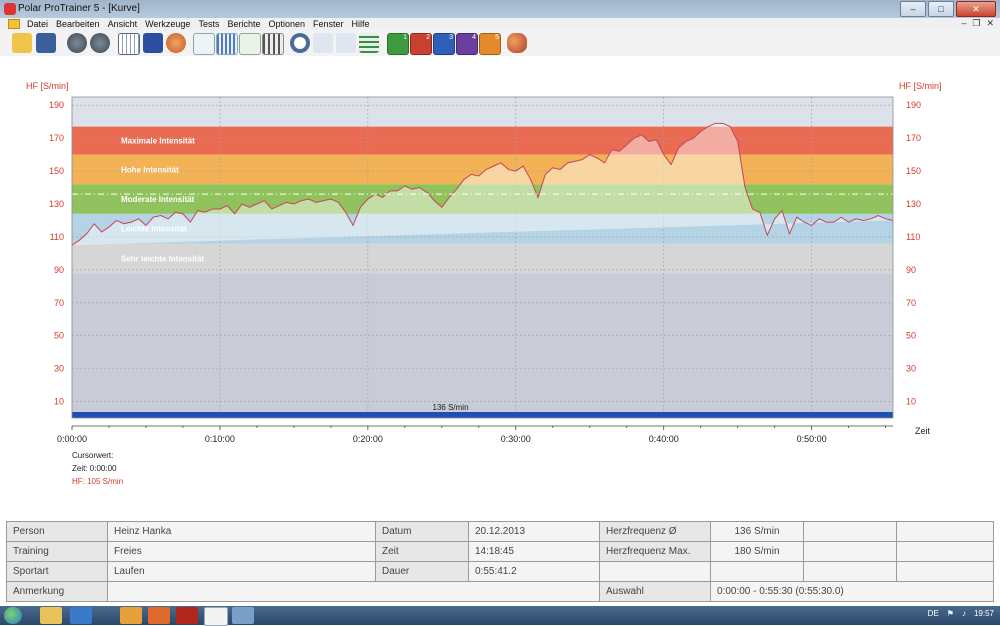 This screenshot has width=1000, height=626. What do you see at coordinates (158, 199) in the screenshot?
I see `zone-label: Moderate Intensität` at bounding box center [158, 199].